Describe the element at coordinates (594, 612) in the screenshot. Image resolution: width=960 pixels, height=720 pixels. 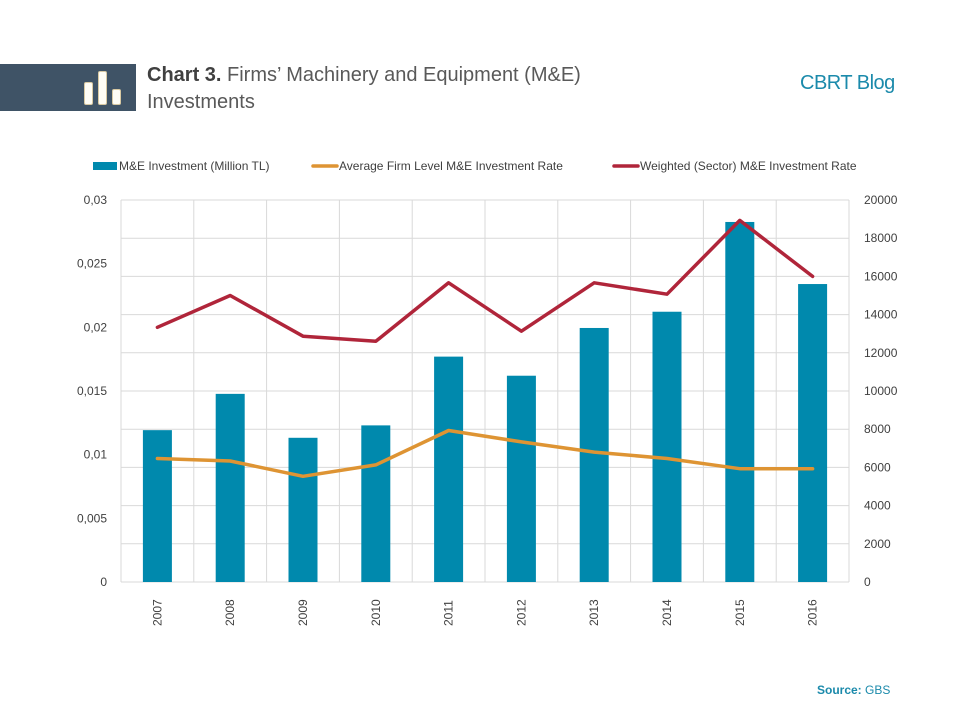
I see `x-tick-label: 2013` at that location.